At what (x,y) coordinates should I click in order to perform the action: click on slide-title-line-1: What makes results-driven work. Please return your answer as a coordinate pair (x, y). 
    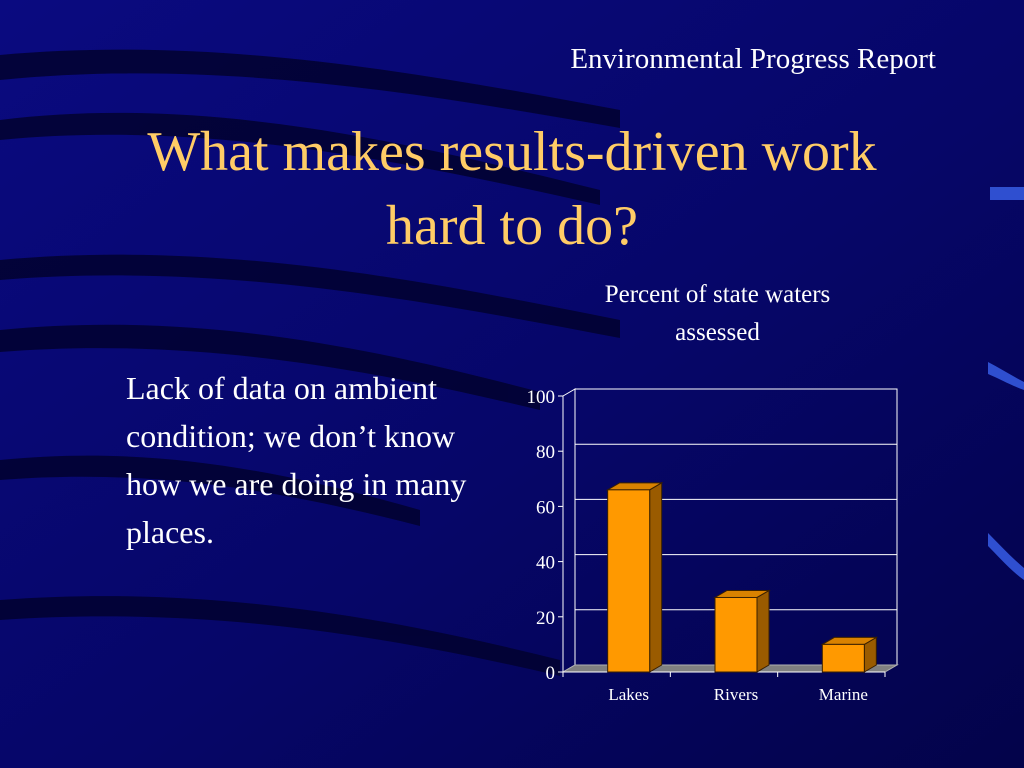
    Looking at the image, I should click on (512, 152).